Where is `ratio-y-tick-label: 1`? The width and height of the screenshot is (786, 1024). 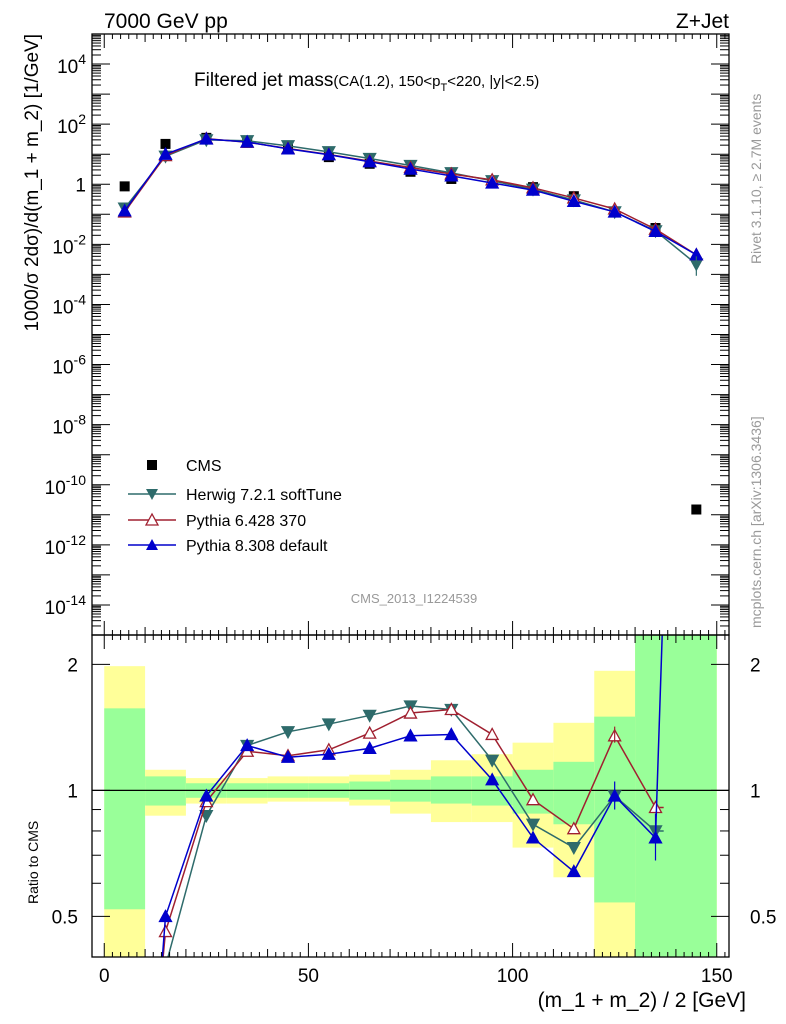
ratio-y-tick-label: 1 is located at coordinates (72, 791).